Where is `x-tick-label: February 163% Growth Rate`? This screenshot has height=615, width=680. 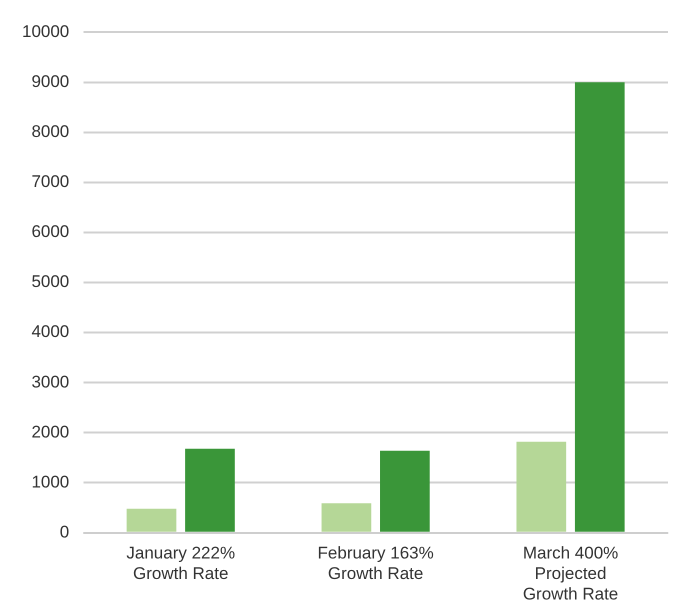
x-tick-label: February 163% Growth Rate is located at coordinates (376, 564).